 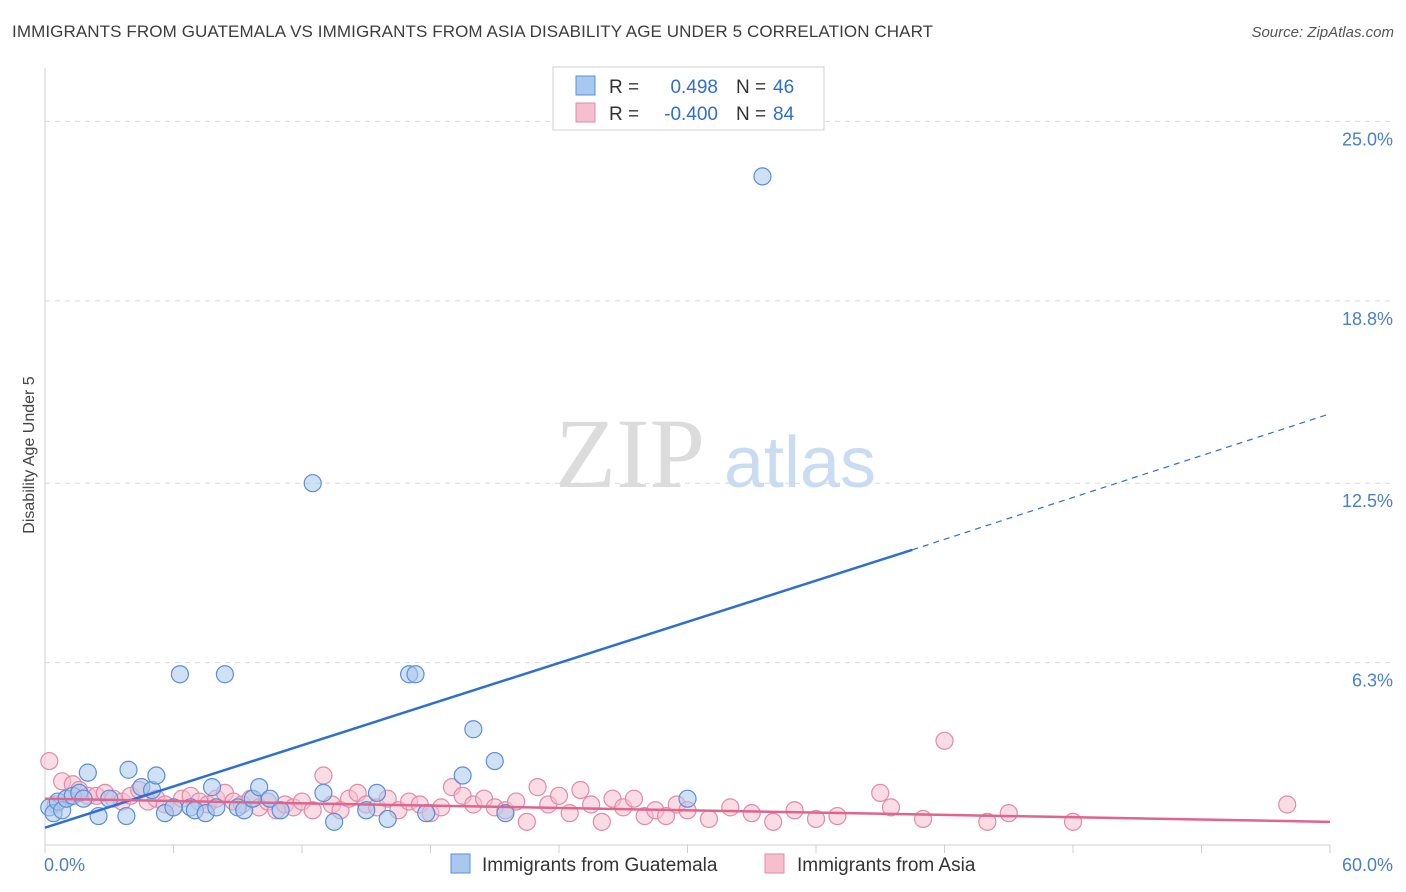 What do you see at coordinates (886, 865) in the screenshot?
I see `legend-label-asia: Immigrants from Asia` at bounding box center [886, 865].